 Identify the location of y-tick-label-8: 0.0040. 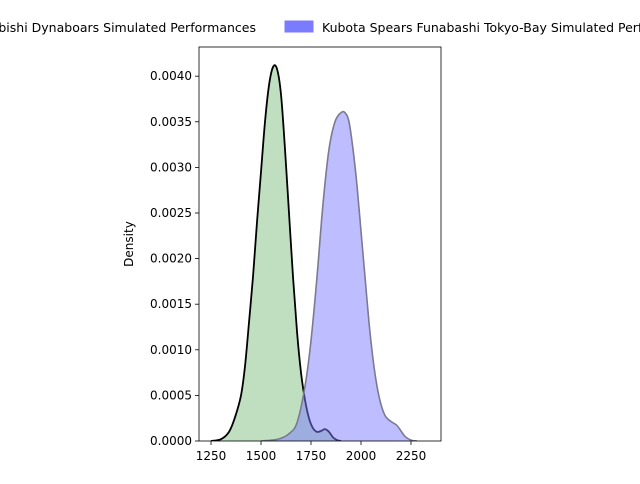
(171, 76).